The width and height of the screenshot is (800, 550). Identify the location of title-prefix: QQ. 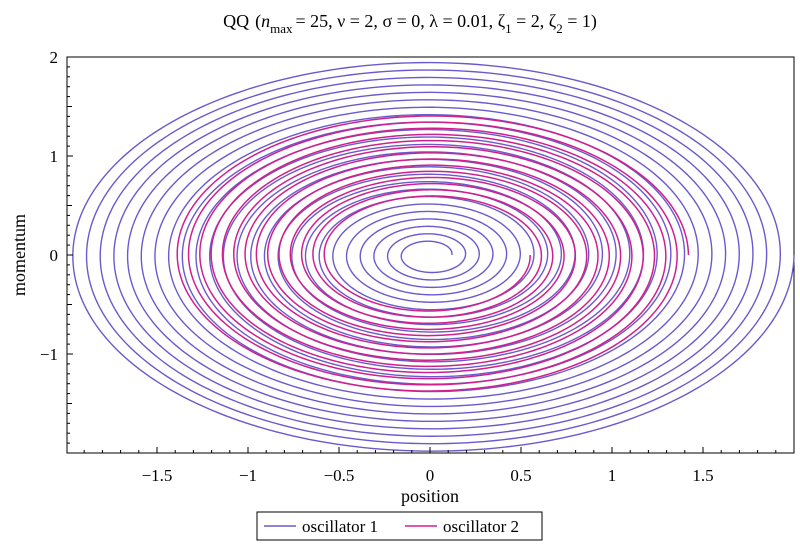
(236, 21).